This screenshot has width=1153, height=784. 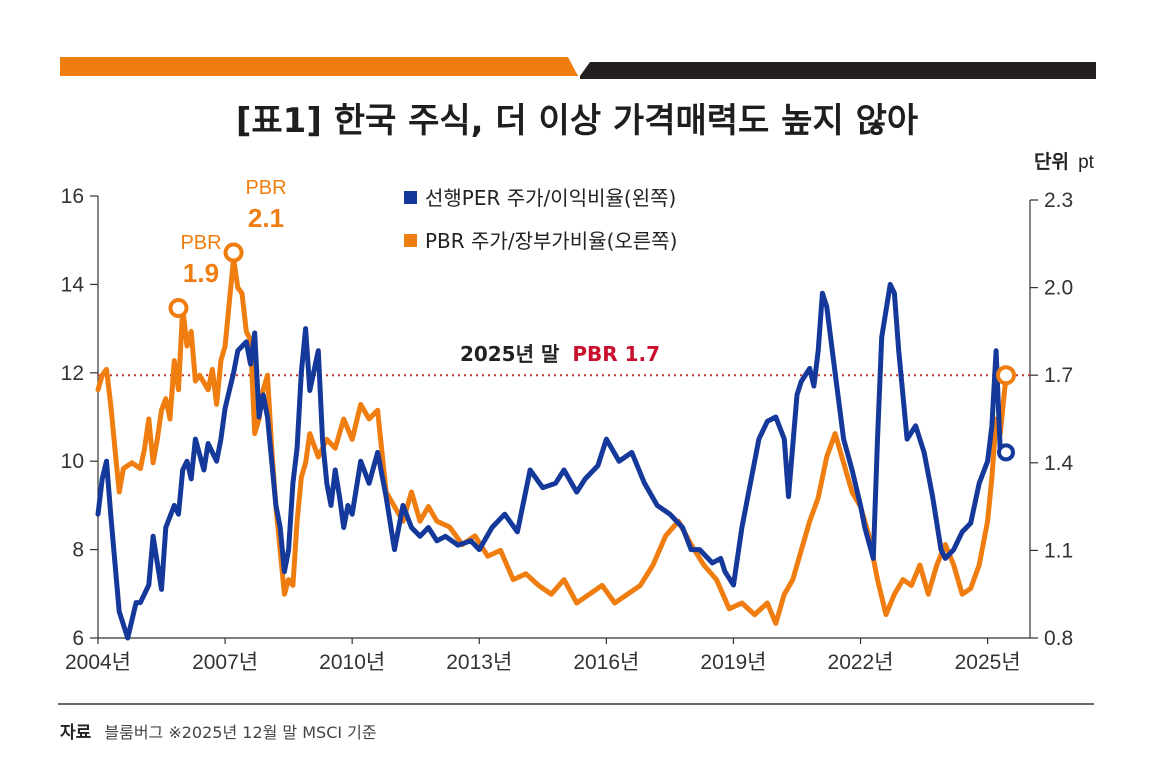 I want to click on right-tick-label: 2.3, so click(x=1058, y=200).